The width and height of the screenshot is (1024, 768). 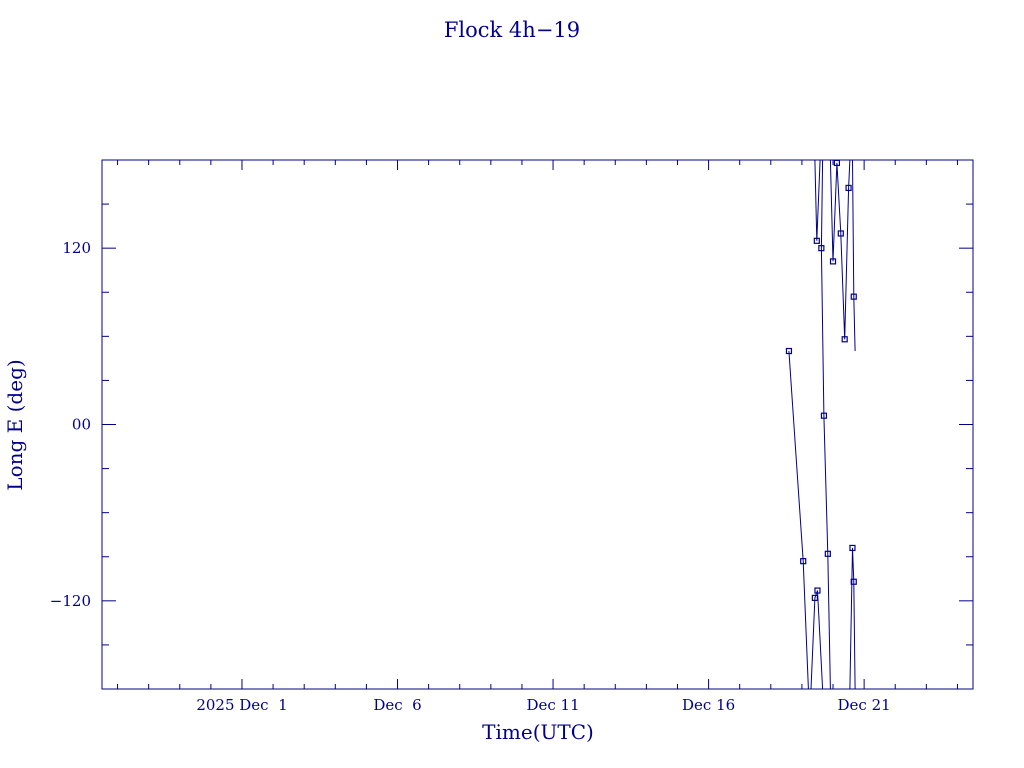 I want to click on y-tick-label: −120, so click(x=70, y=601).